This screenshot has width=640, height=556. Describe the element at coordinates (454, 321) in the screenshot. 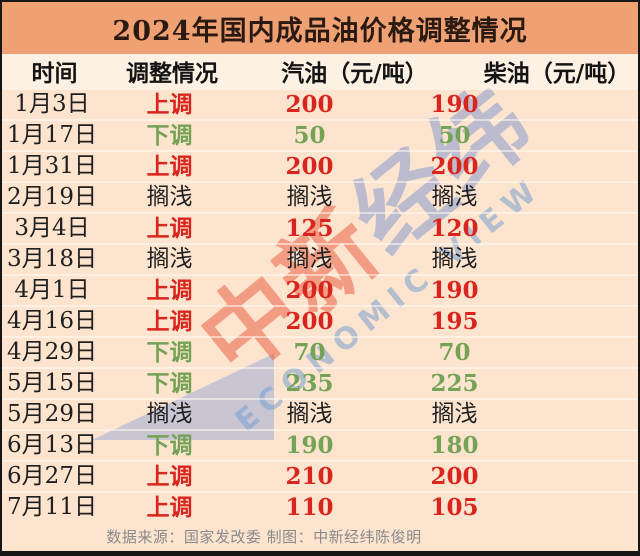

I see `diesel-cell: 195` at that location.